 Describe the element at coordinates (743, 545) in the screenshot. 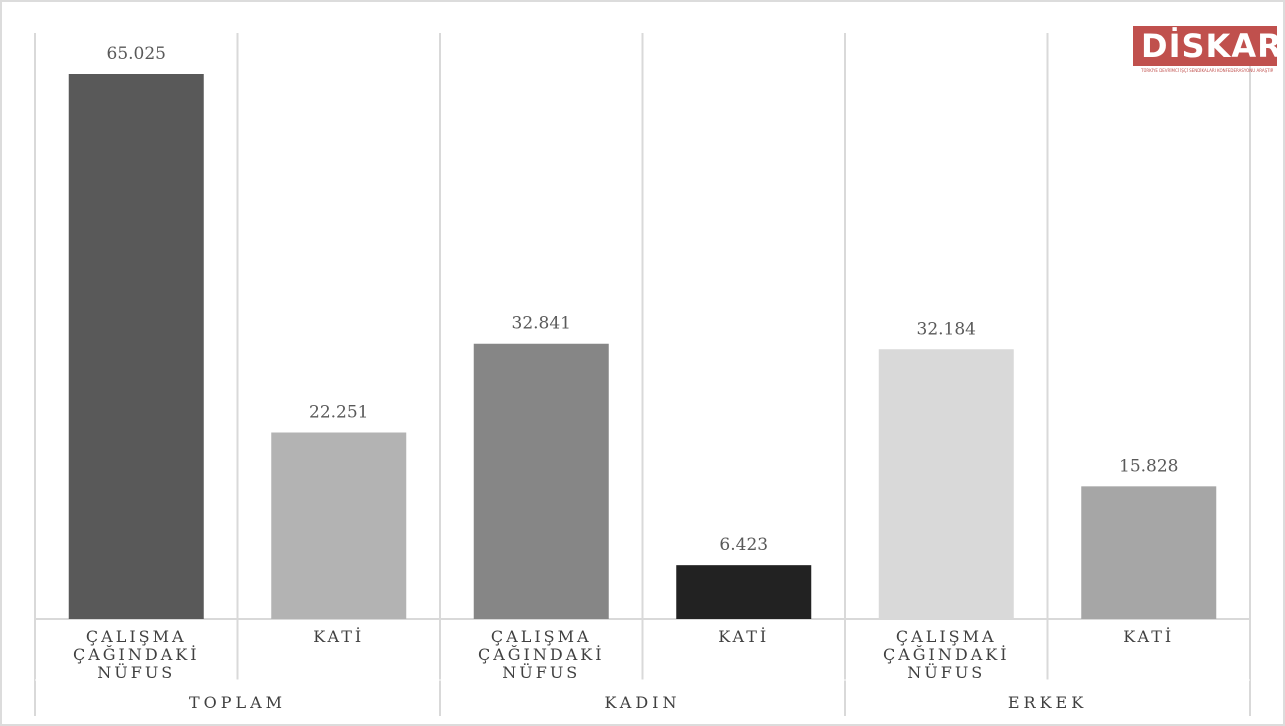

I see `data-label: 6.423` at that location.